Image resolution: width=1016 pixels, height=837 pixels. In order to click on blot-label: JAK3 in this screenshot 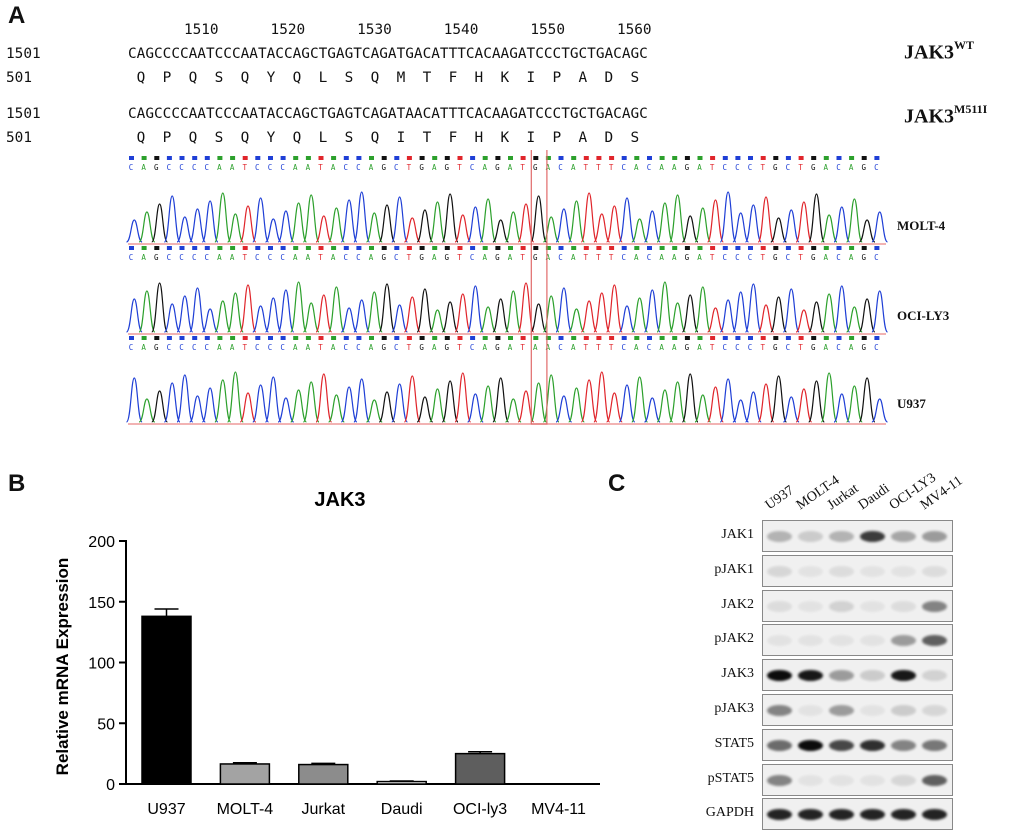, I will do `click(737, 674)`.